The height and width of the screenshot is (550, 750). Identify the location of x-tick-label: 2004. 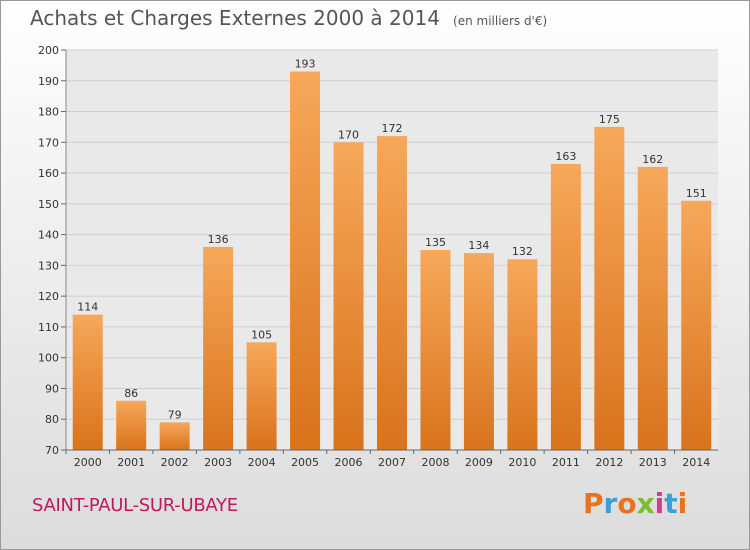
(262, 462).